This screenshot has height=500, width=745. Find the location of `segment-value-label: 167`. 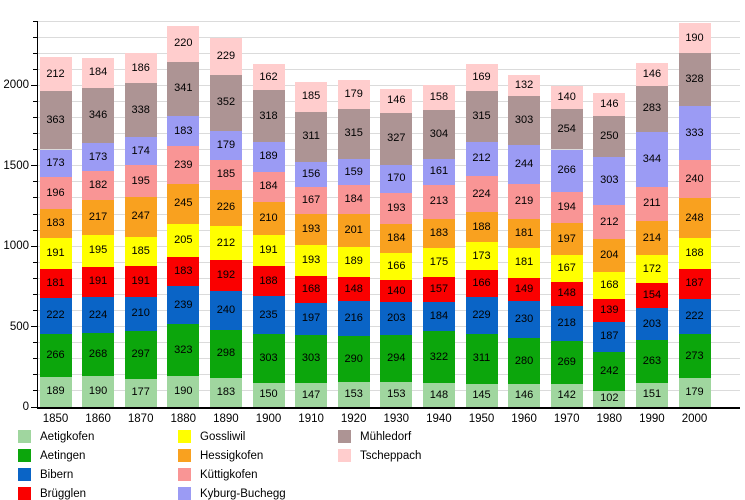

segment-value-label: 167 is located at coordinates (566, 268).